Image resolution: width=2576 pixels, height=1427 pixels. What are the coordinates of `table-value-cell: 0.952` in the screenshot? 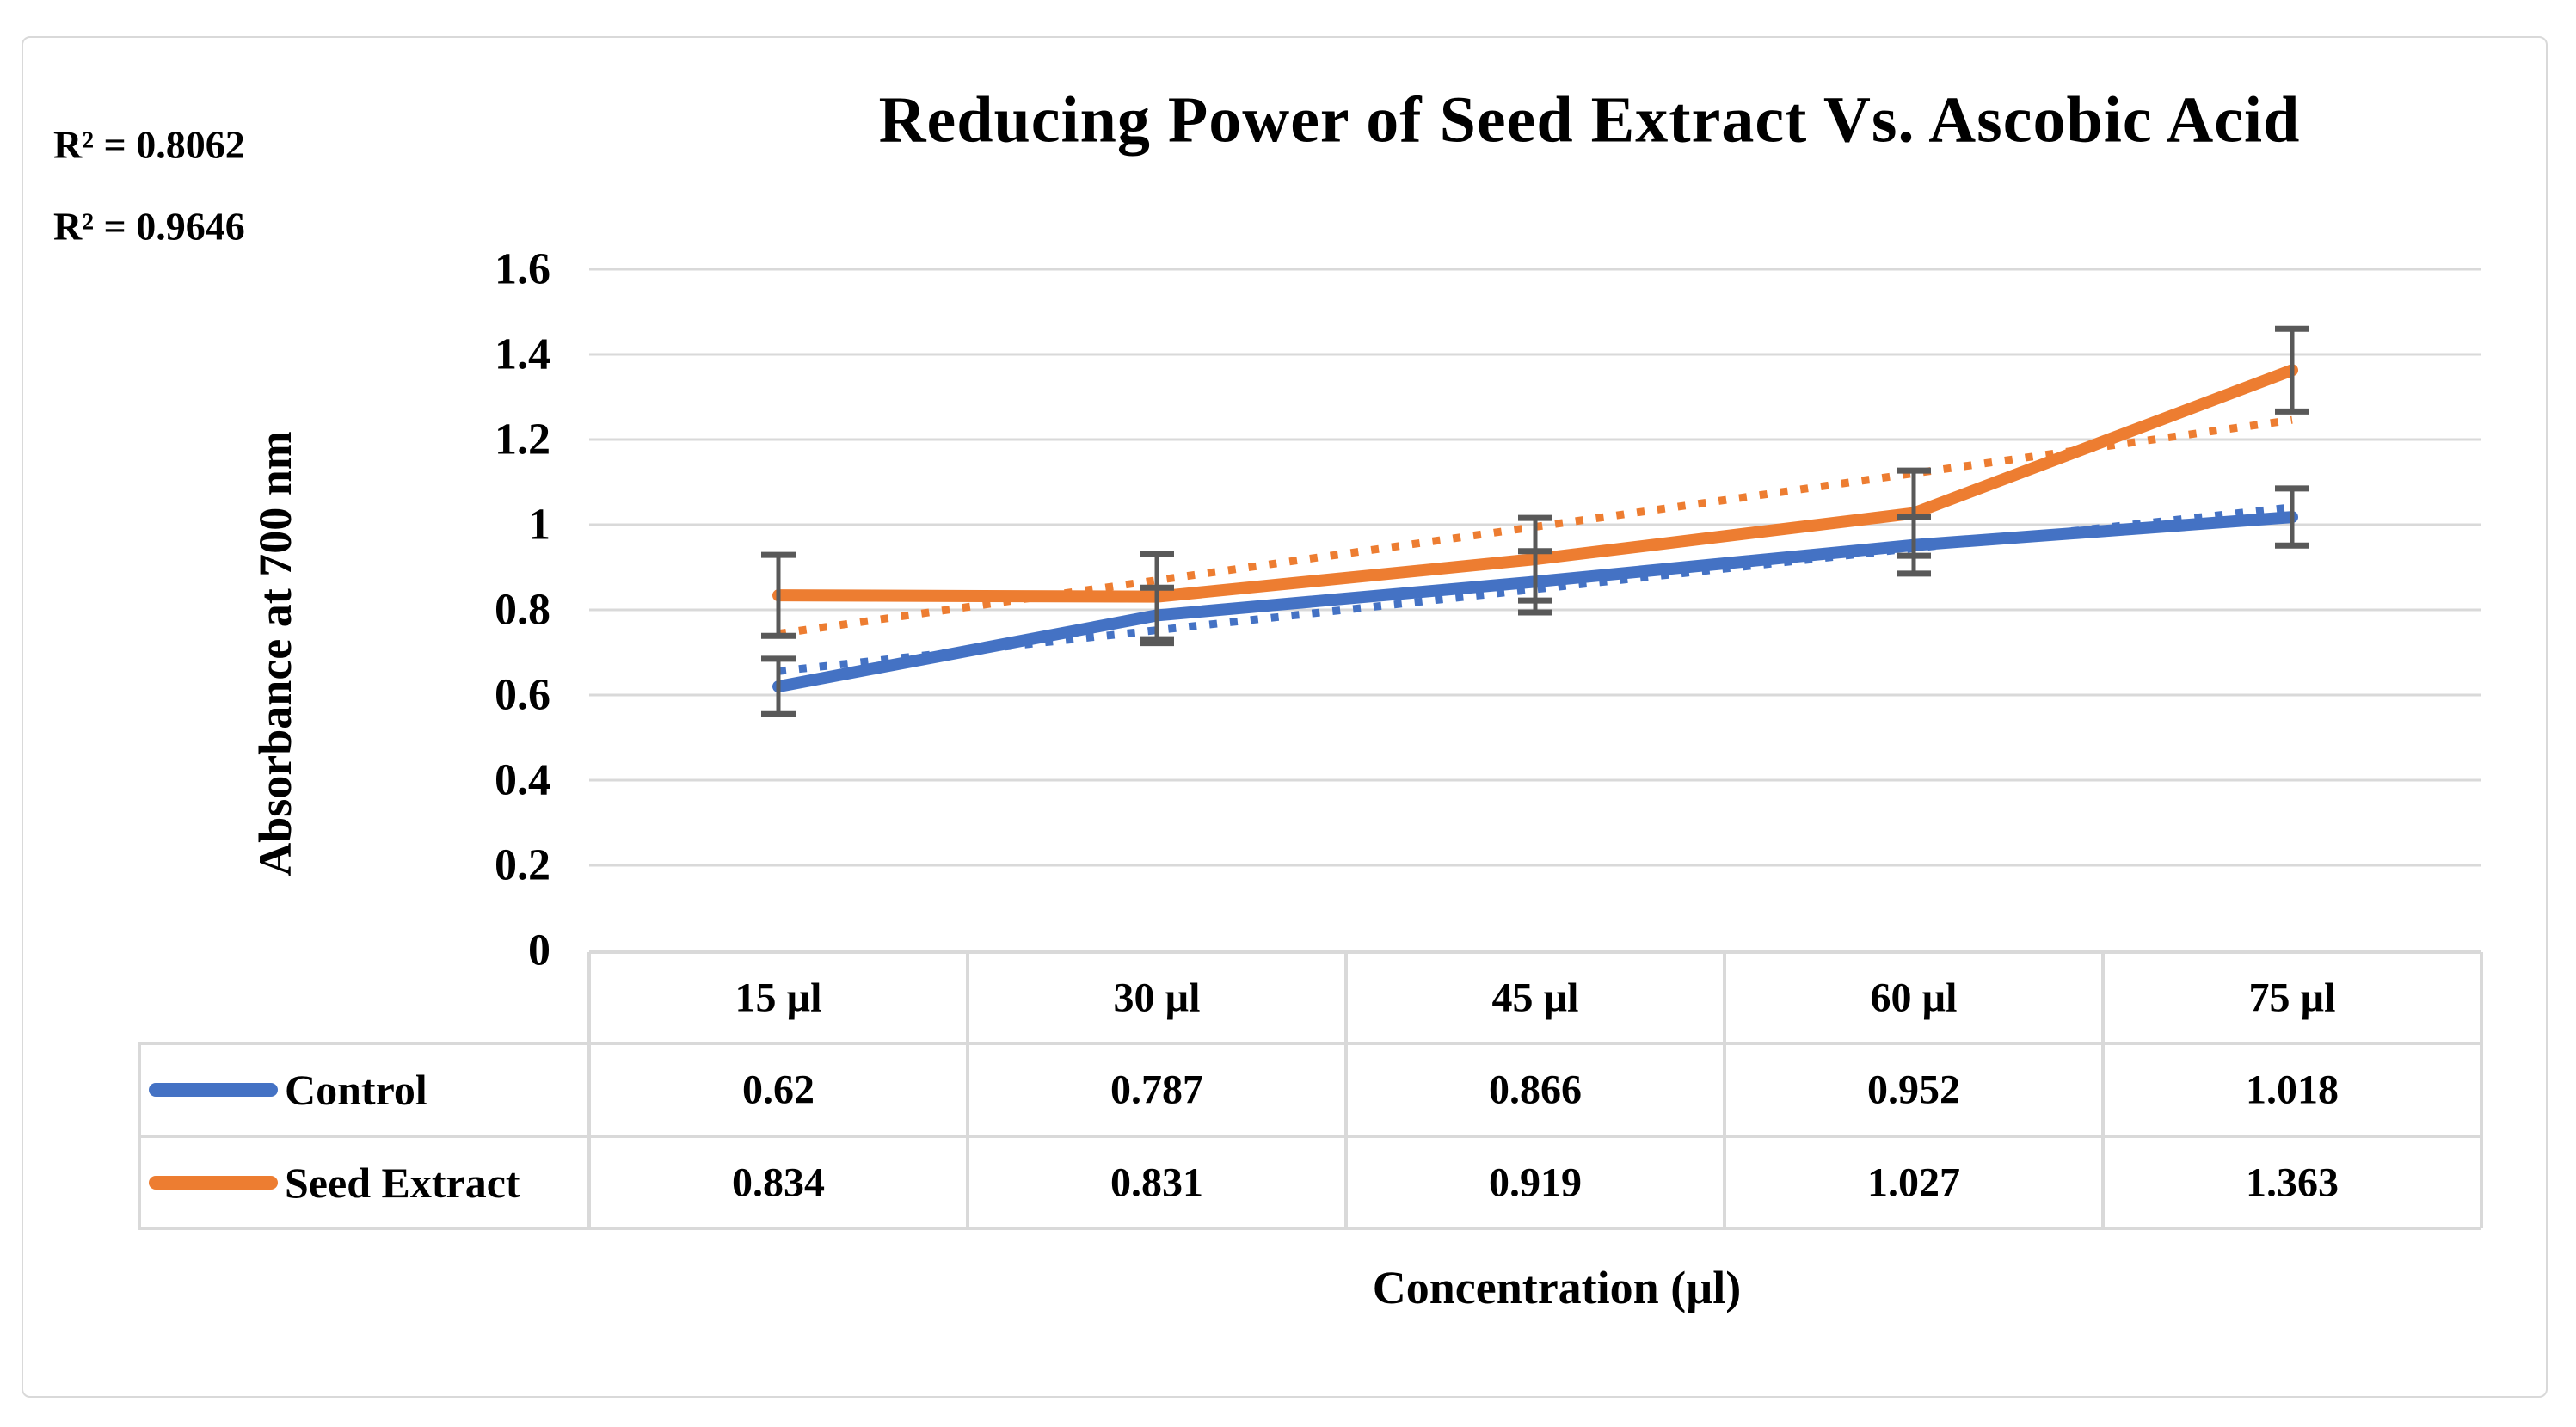 It's located at (1913, 1090).